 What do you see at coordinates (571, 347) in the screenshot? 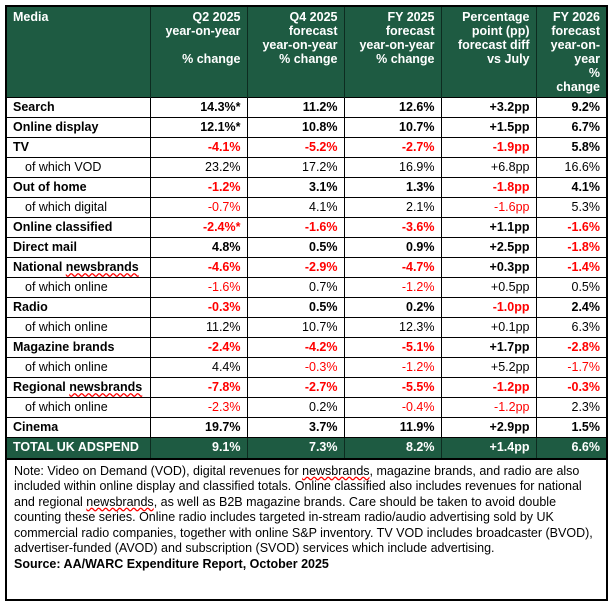
I see `table-cell-fy_2026: -2.8%` at bounding box center [571, 347].